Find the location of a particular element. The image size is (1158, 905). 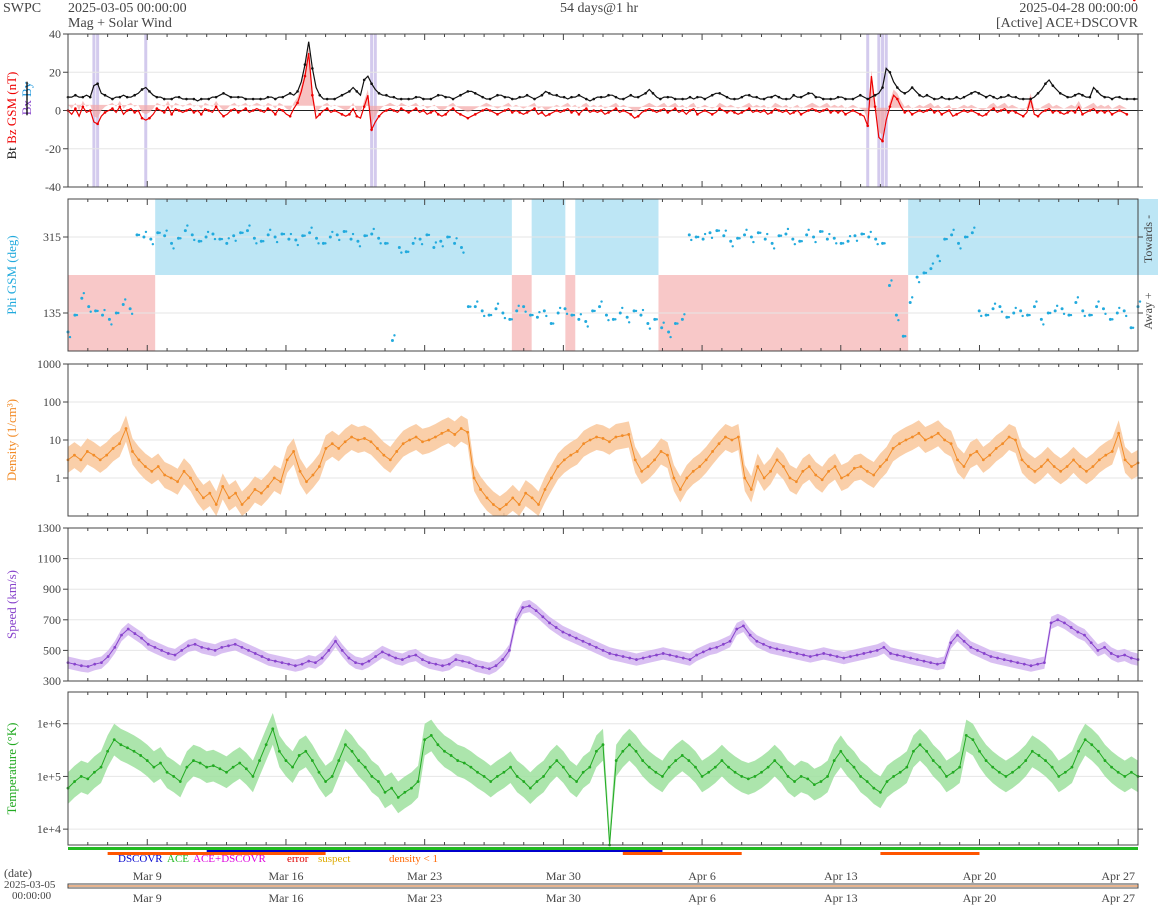

towards-label-text: Towards - is located at coordinates (1148, 239).